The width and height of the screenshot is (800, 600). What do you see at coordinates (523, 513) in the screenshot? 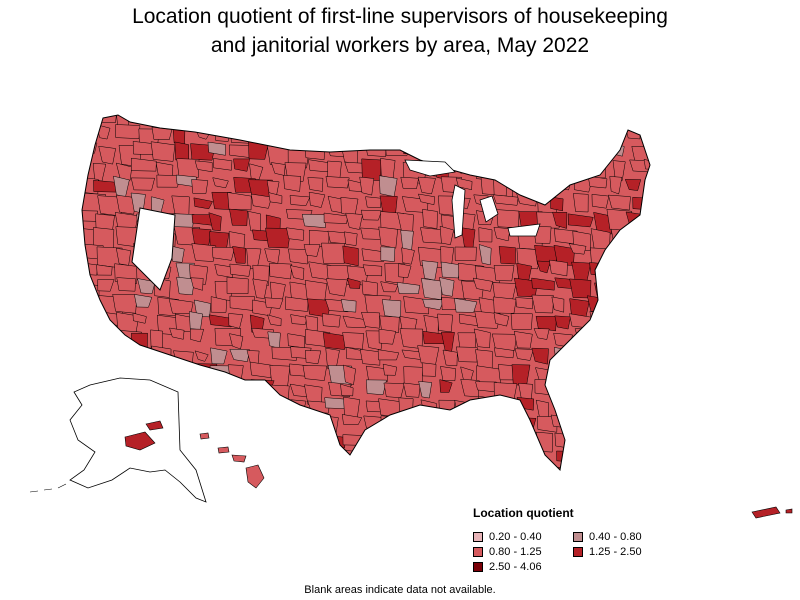
I see `legend-title: Location quotient` at bounding box center [523, 513].